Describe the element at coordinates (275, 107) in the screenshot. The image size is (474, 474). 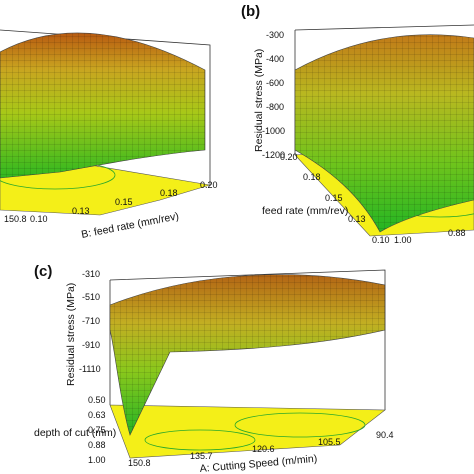
I see `panel-b-y-tick: -800` at that location.